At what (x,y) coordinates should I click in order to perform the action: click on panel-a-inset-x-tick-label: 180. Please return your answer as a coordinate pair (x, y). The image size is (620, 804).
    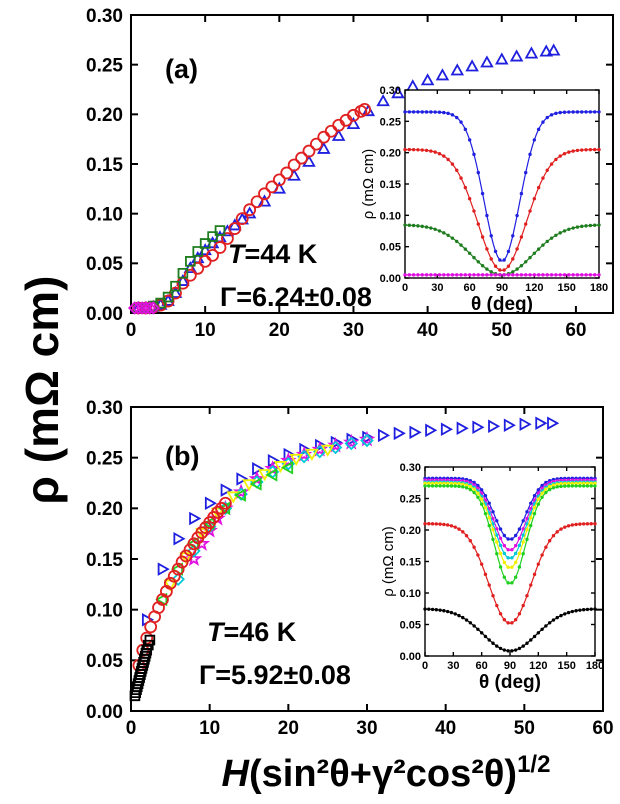
    Looking at the image, I should click on (599, 288).